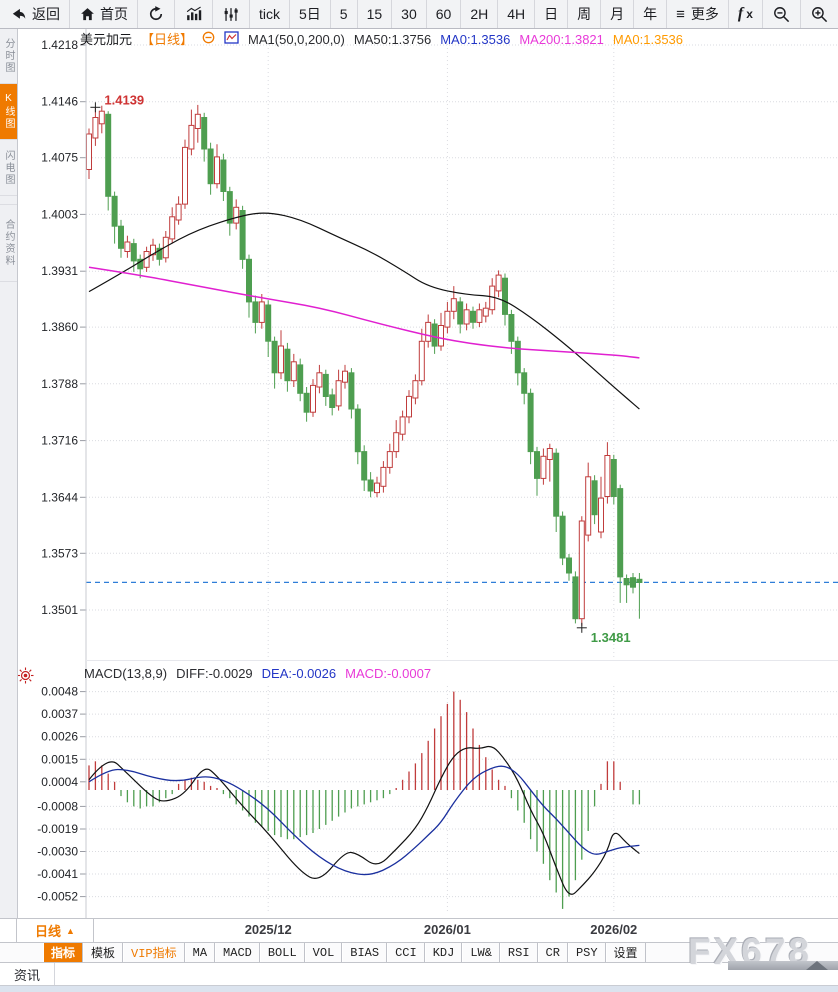 This screenshot has width=838, height=992. I want to click on toolbar-button-m30: 30, so click(409, 14).